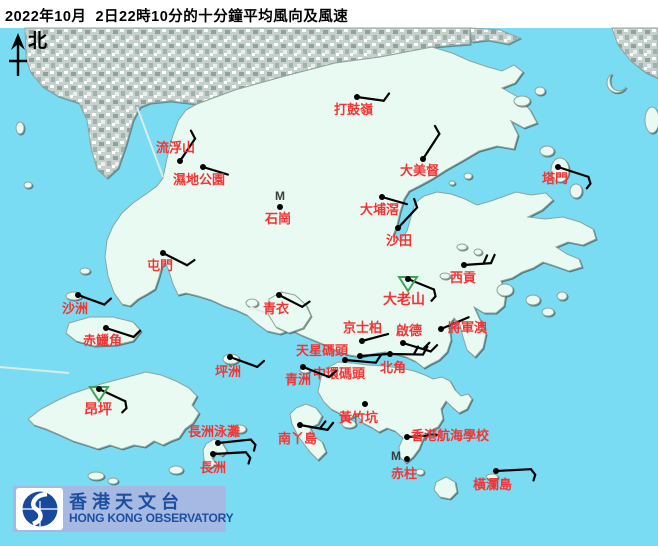 Image resolution: width=658 pixels, height=546 pixels. Describe the element at coordinates (410, 291) in the screenshot. I see `station-大老山: 大老山` at that location.